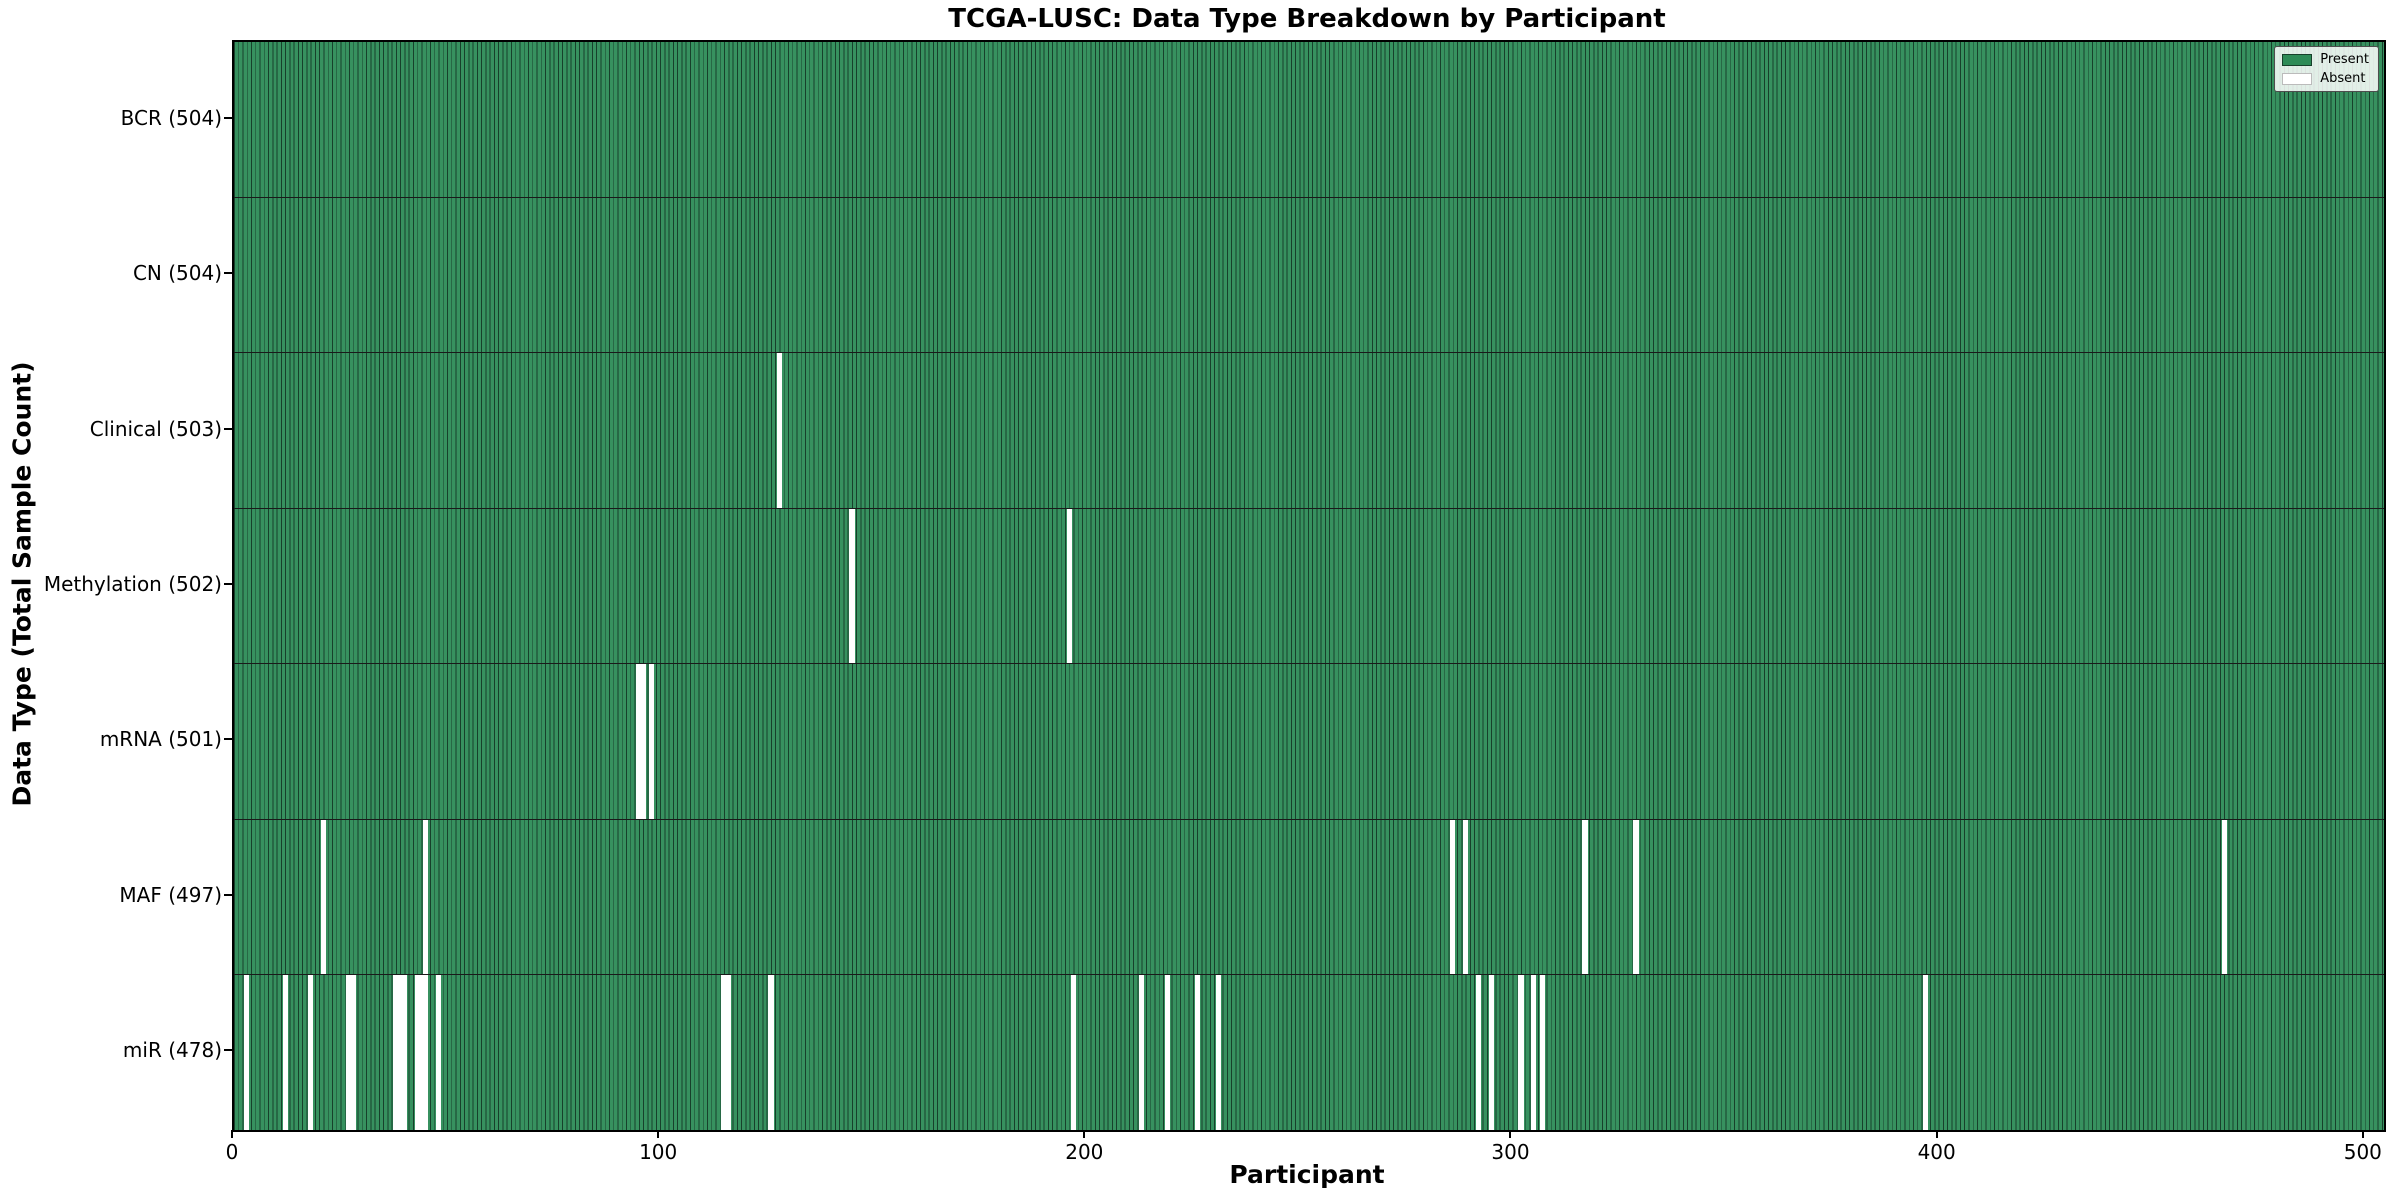 This screenshot has height=1200, width=2400. I want to click on chart-row-BCR, so click(1309, 120).